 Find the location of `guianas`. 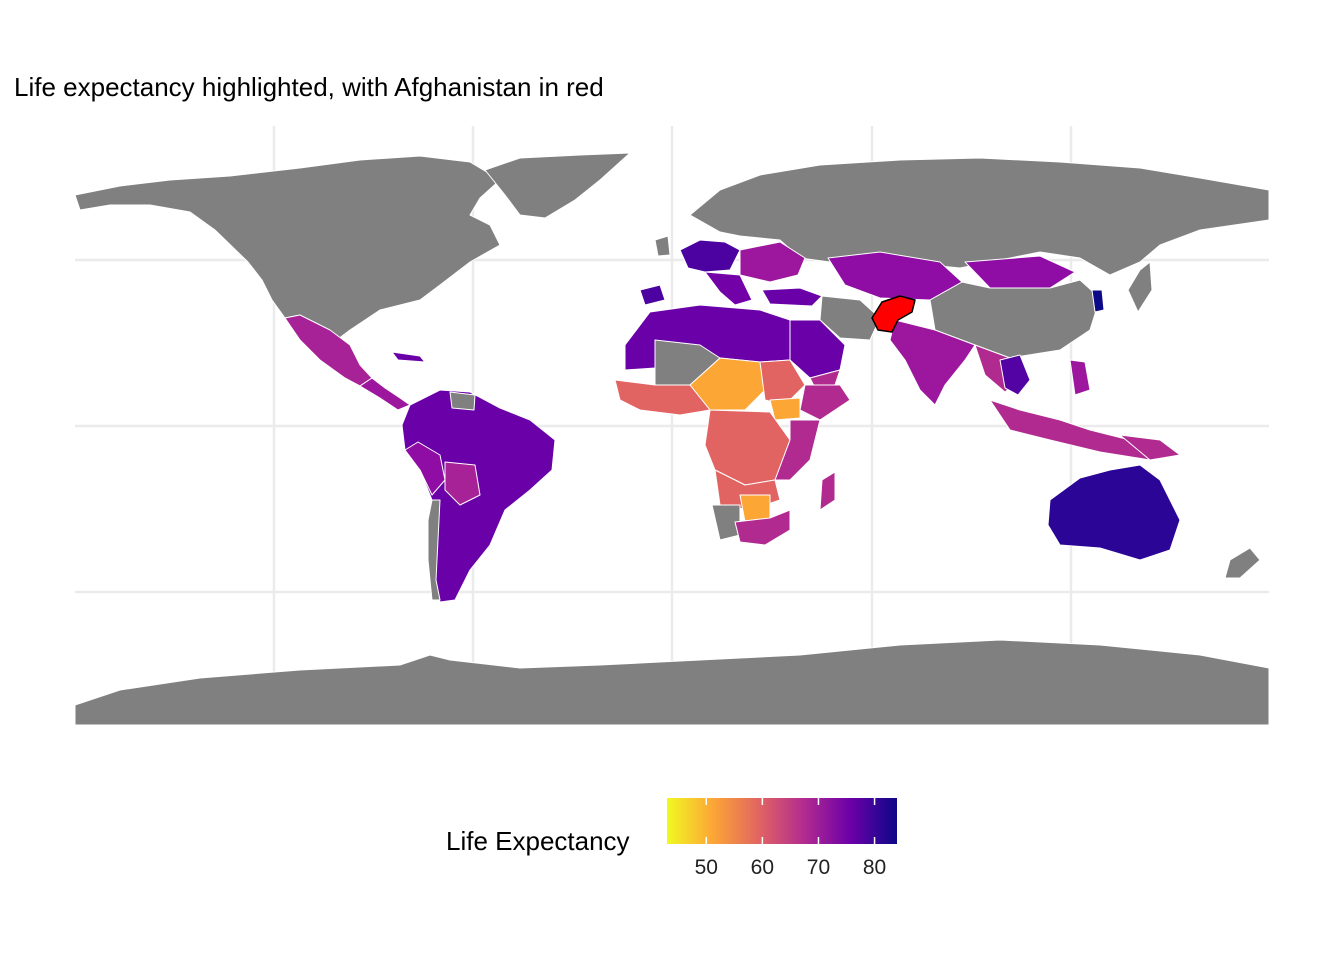

guianas is located at coordinates (462, 401).